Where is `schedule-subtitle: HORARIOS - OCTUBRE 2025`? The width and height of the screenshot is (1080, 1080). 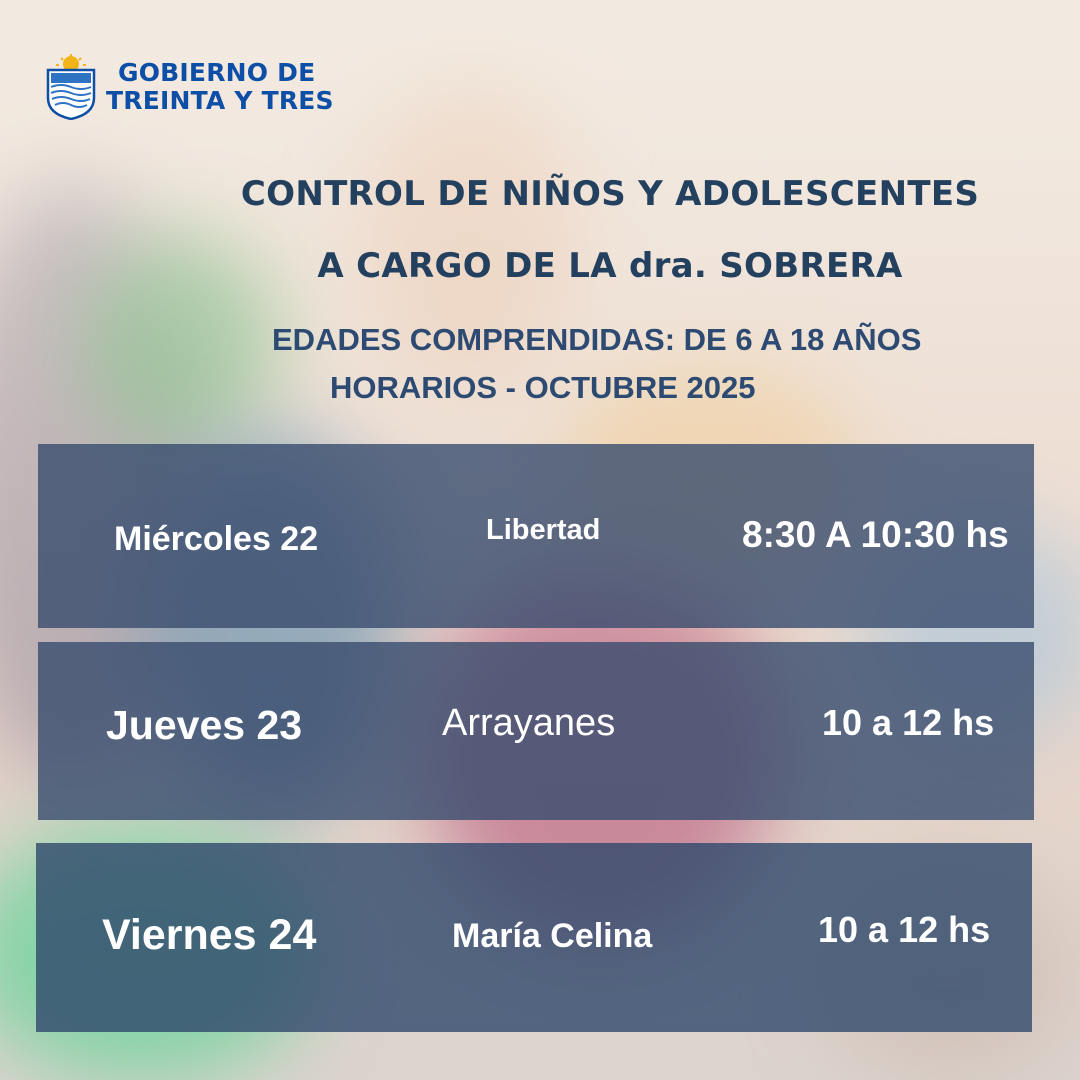 schedule-subtitle: HORARIOS - OCTUBRE 2025 is located at coordinates (543, 387).